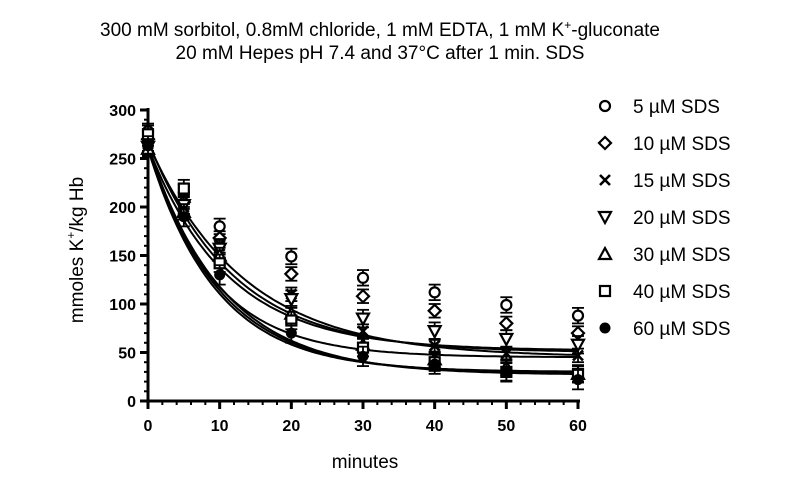 The image size is (799, 483). I want to click on x-tick-label: 0, so click(148, 426).